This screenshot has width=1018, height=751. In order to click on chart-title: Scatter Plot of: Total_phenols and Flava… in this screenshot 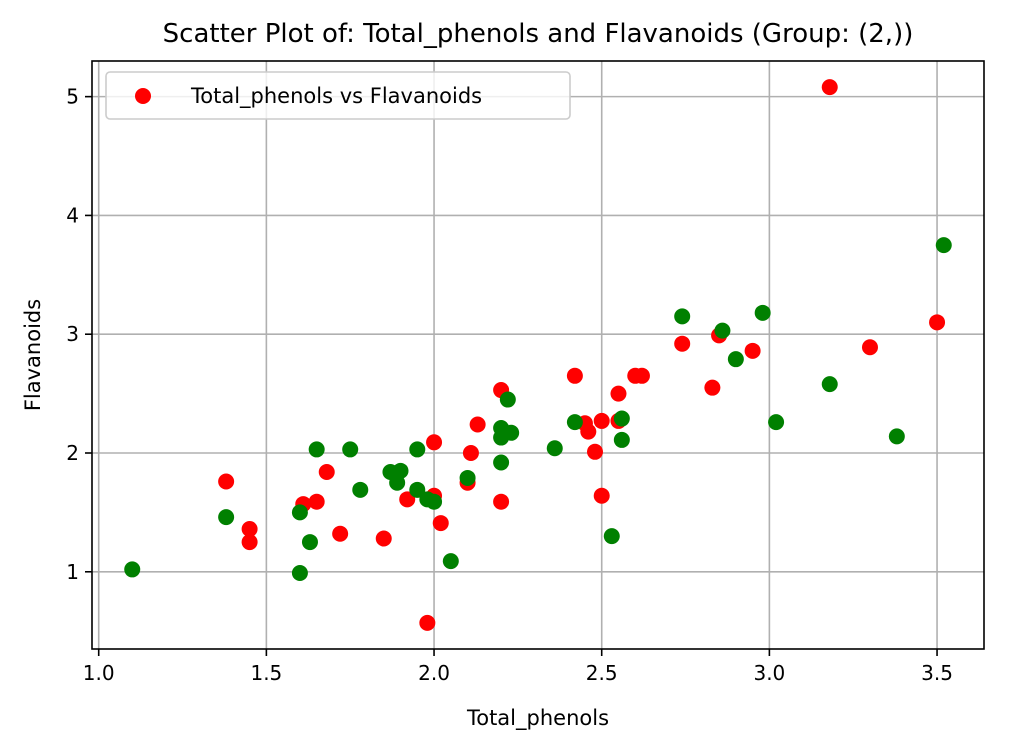, I will do `click(538, 34)`.